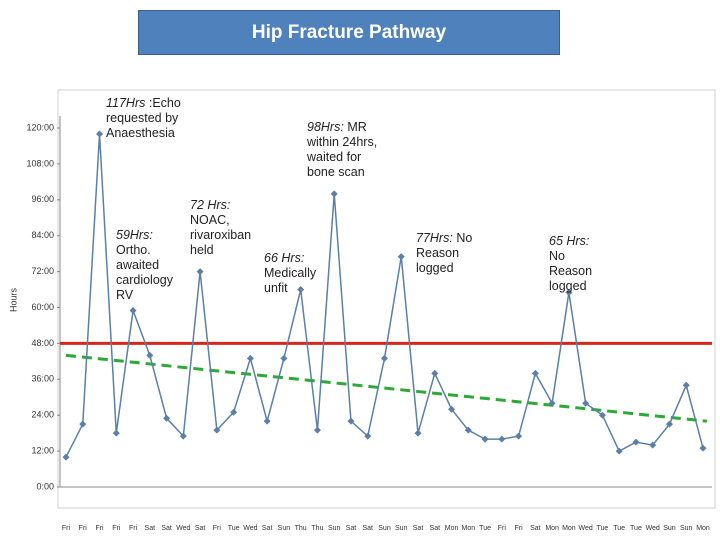 The image size is (720, 540). I want to click on annotation-lead: 117Hrs, so click(126, 103).